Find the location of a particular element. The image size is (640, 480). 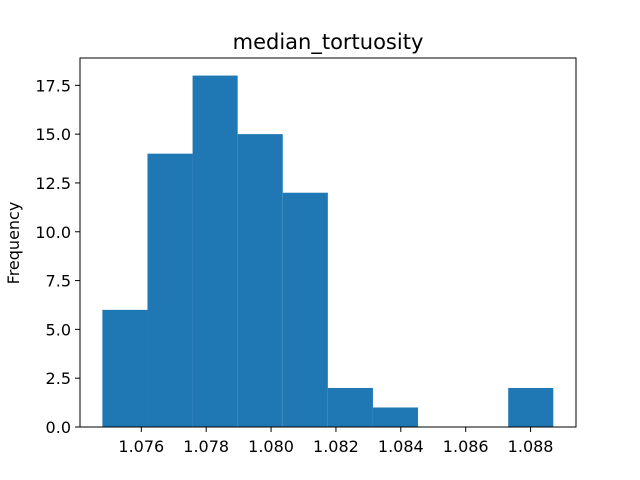

y-tick-label: 15.0 is located at coordinates (53, 134).